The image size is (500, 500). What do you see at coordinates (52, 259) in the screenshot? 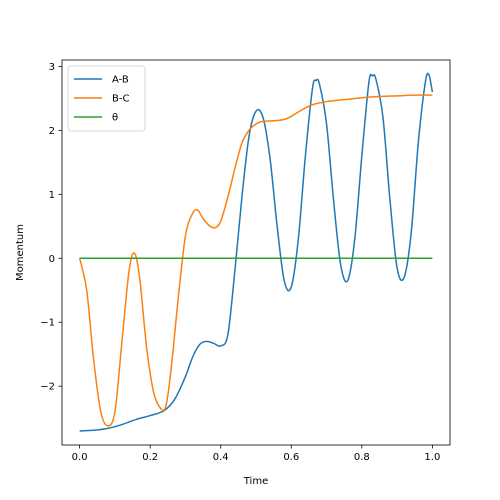
I see `y-tick-label: 0` at bounding box center [52, 259].